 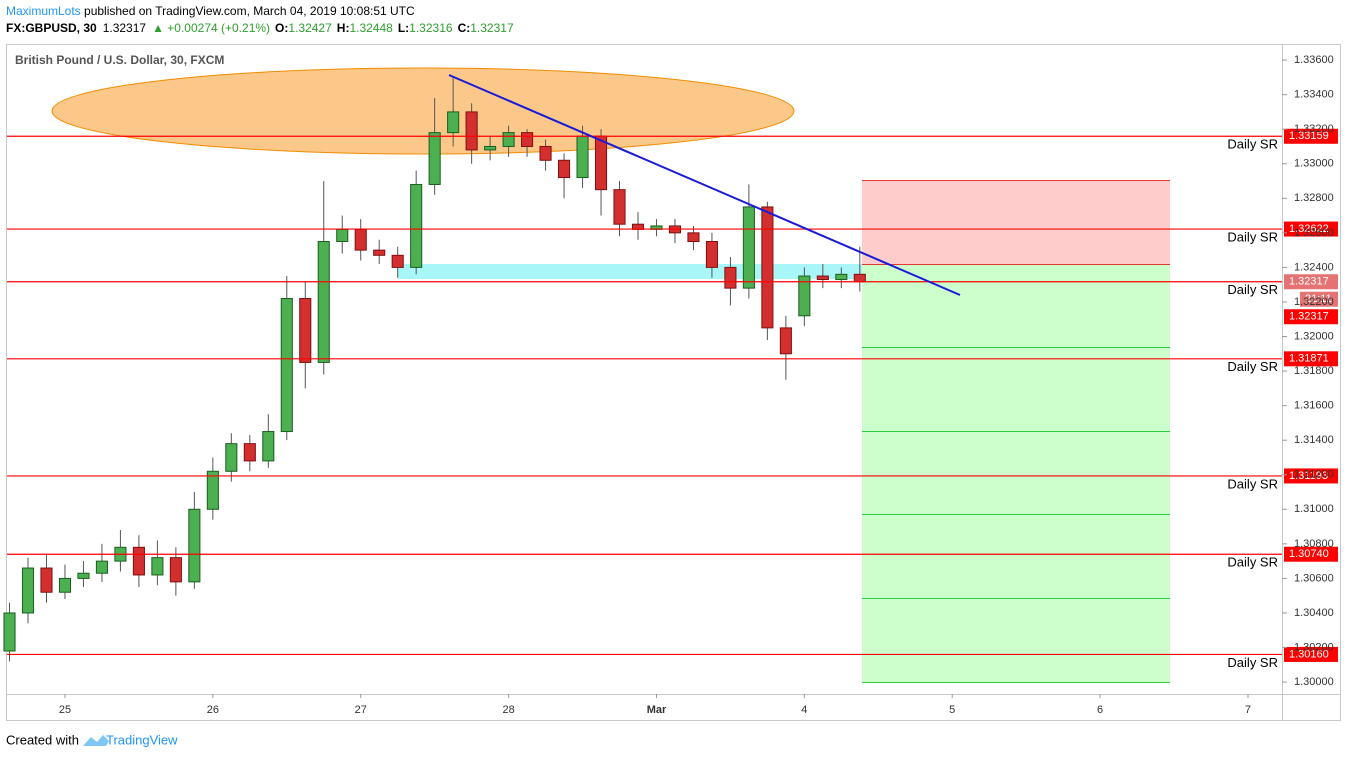 What do you see at coordinates (1314, 440) in the screenshot?
I see `y-tick-label: 1.31400` at bounding box center [1314, 440].